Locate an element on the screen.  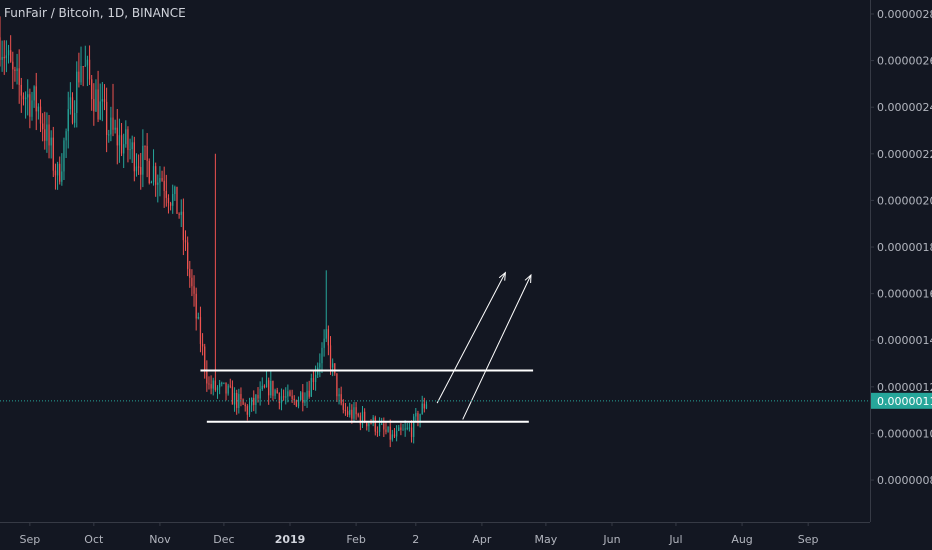
time-tick-label: Feb is located at coordinates (355, 539).